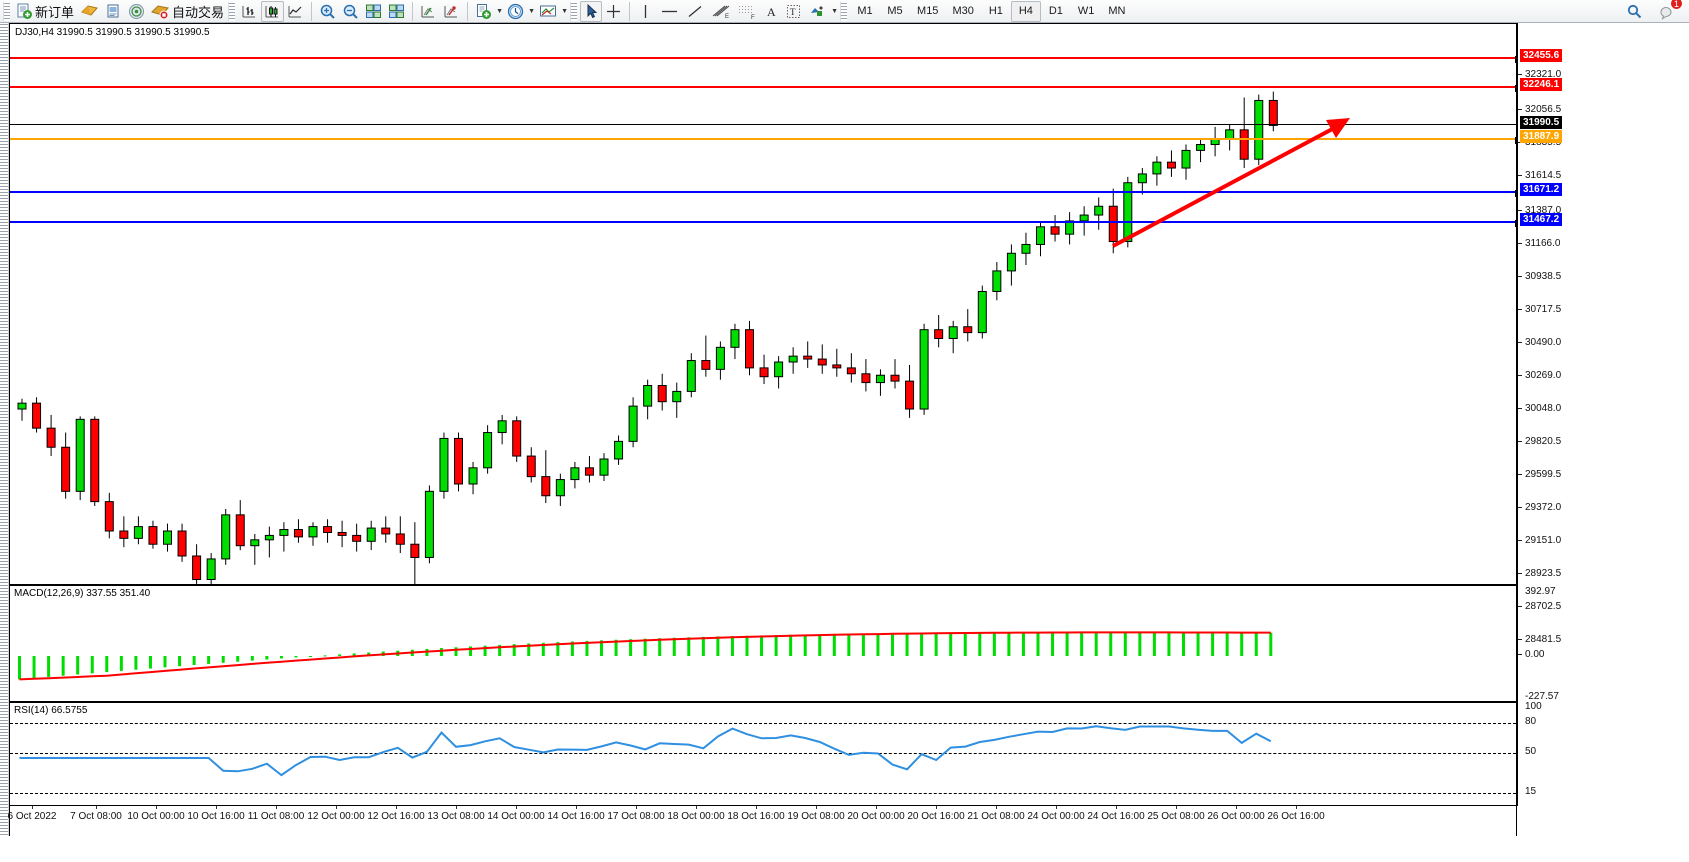 This screenshot has width=1689, height=862. Describe the element at coordinates (451, 11) in the screenshot. I see `indicators-icon` at that location.